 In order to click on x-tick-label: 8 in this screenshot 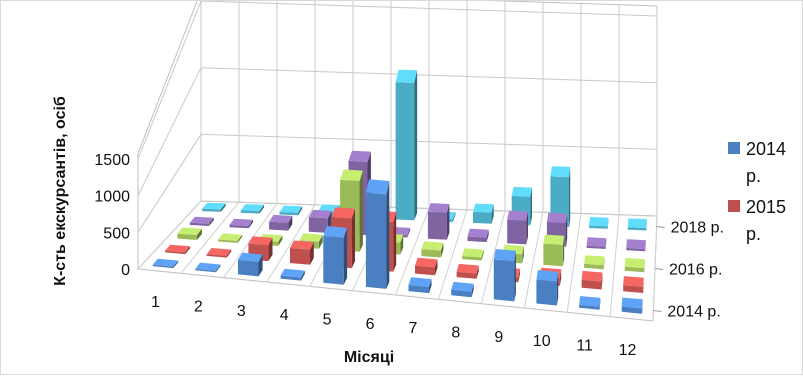, I will do `click(455, 333)`.